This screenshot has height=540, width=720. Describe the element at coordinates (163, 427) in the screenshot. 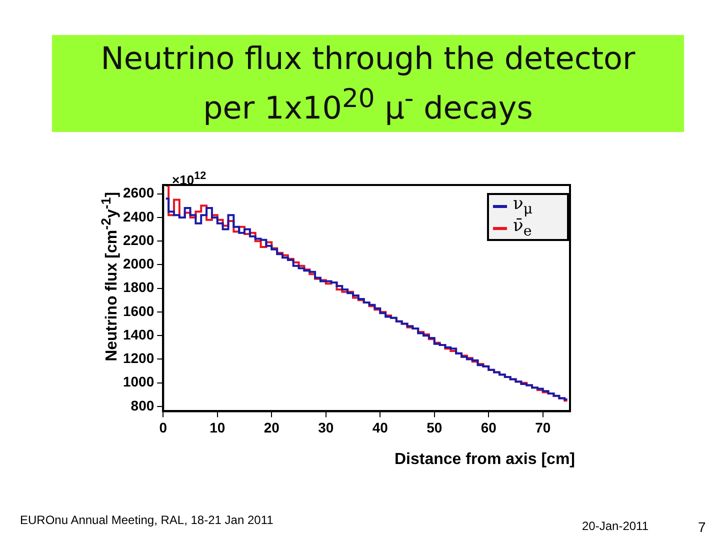

I see `x-tick-label: 0` at that location.